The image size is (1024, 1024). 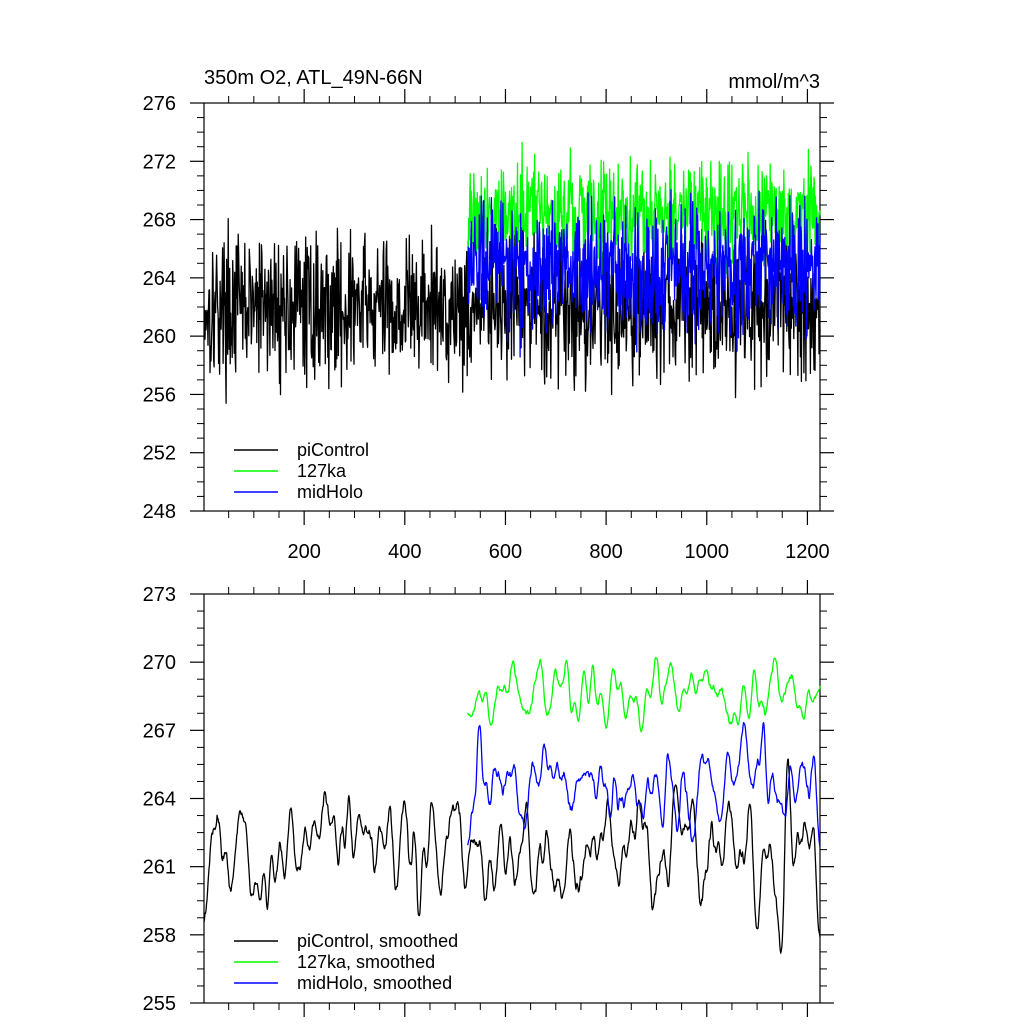 I want to click on x-tick-label: 1000, so click(x=707, y=552).